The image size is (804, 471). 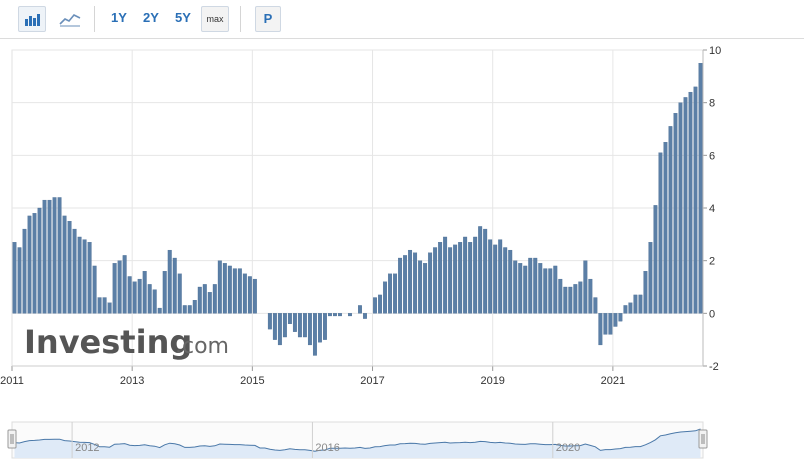 I want to click on navigator-left-handle, so click(x=12, y=439).